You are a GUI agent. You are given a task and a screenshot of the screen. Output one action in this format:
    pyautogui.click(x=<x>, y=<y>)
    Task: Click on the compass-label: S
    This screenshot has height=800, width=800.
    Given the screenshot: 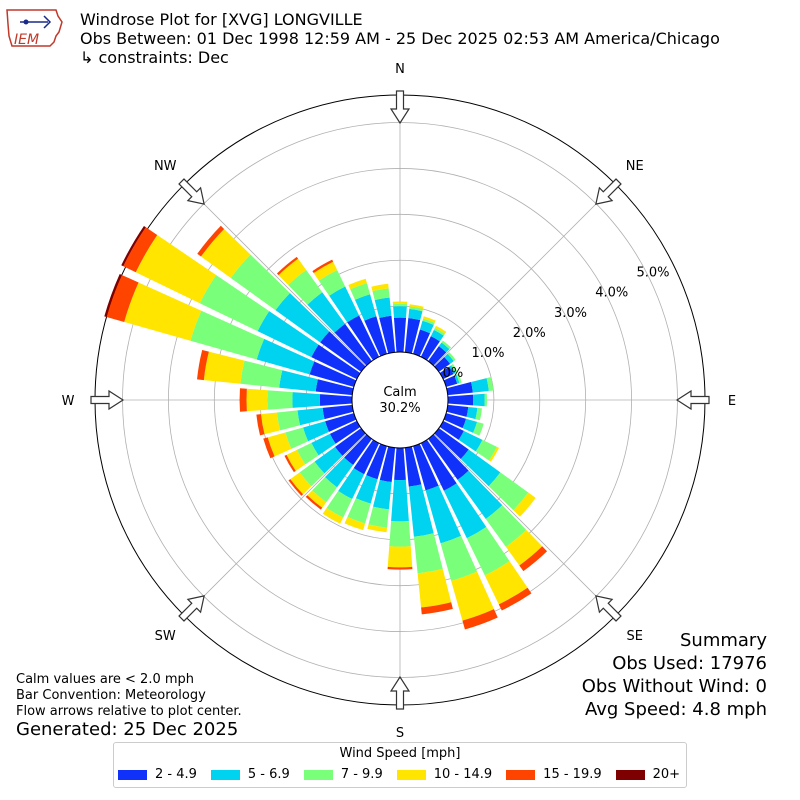 What is the action you would take?
    pyautogui.click(x=400, y=733)
    